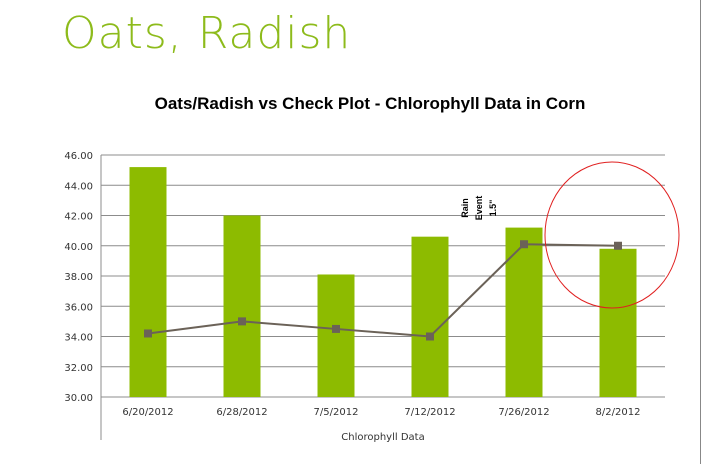 This screenshot has width=703, height=464. What do you see at coordinates (700, 232) in the screenshot?
I see `slide-border` at bounding box center [700, 232].